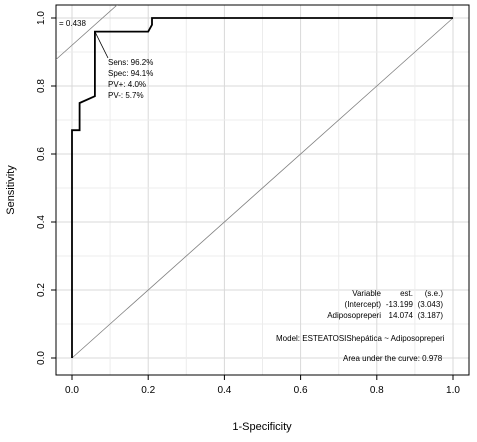 The image size is (477, 442). Describe the element at coordinates (41, 290) in the screenshot. I see `y-tick-label: 0.2` at that location.